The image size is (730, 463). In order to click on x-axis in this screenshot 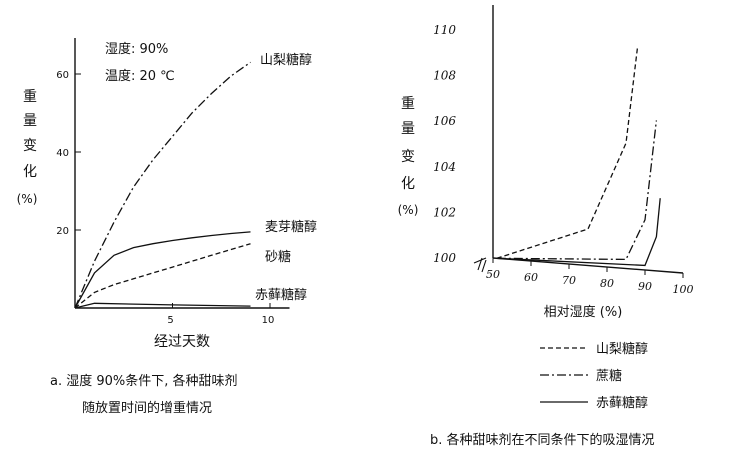, I will do `click(588, 265)`.